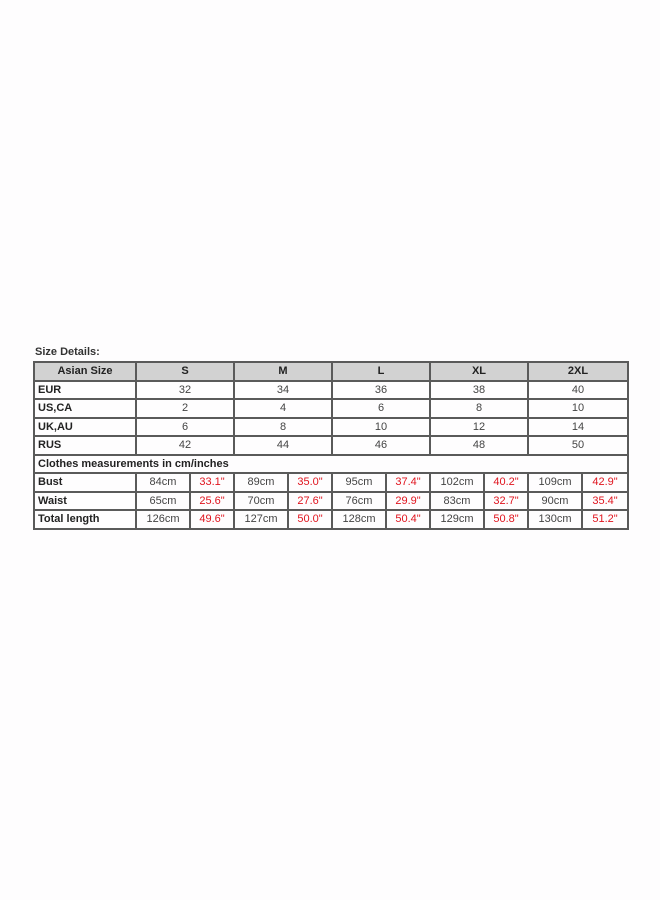 Image resolution: width=660 pixels, height=900 pixels. Describe the element at coordinates (457, 519) in the screenshot. I see `cm-value: 129cm` at that location.